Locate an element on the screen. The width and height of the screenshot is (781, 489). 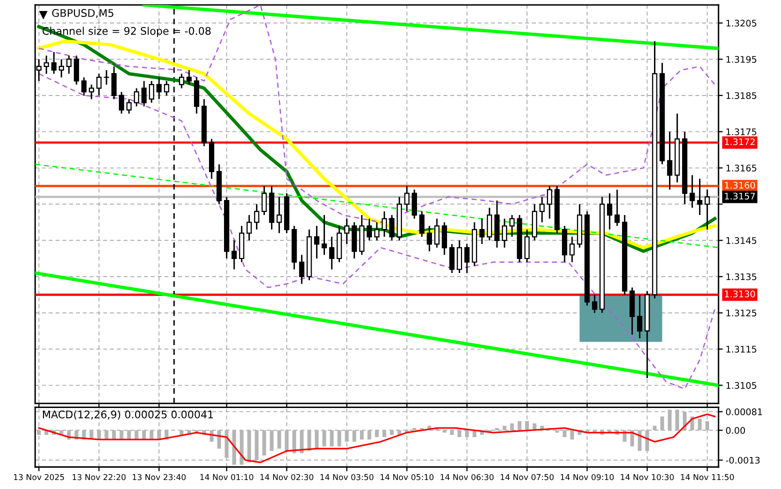
chart-title: MACD(12,26,9) 0.00025 0.00041 is located at coordinates (128, 415).